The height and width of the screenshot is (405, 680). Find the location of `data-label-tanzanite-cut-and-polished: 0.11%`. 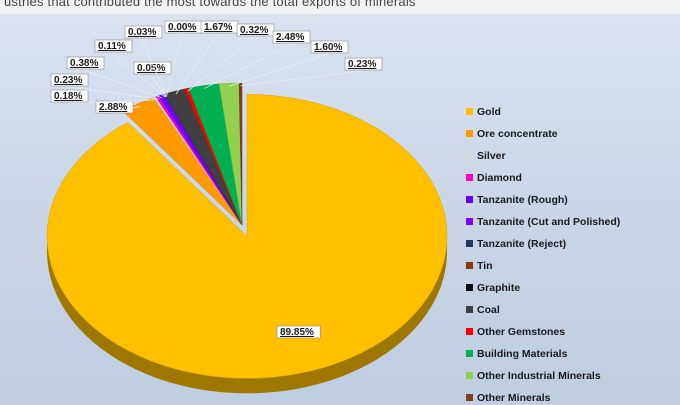

data-label-tanzanite-cut-and-polished: 0.11% is located at coordinates (112, 46).